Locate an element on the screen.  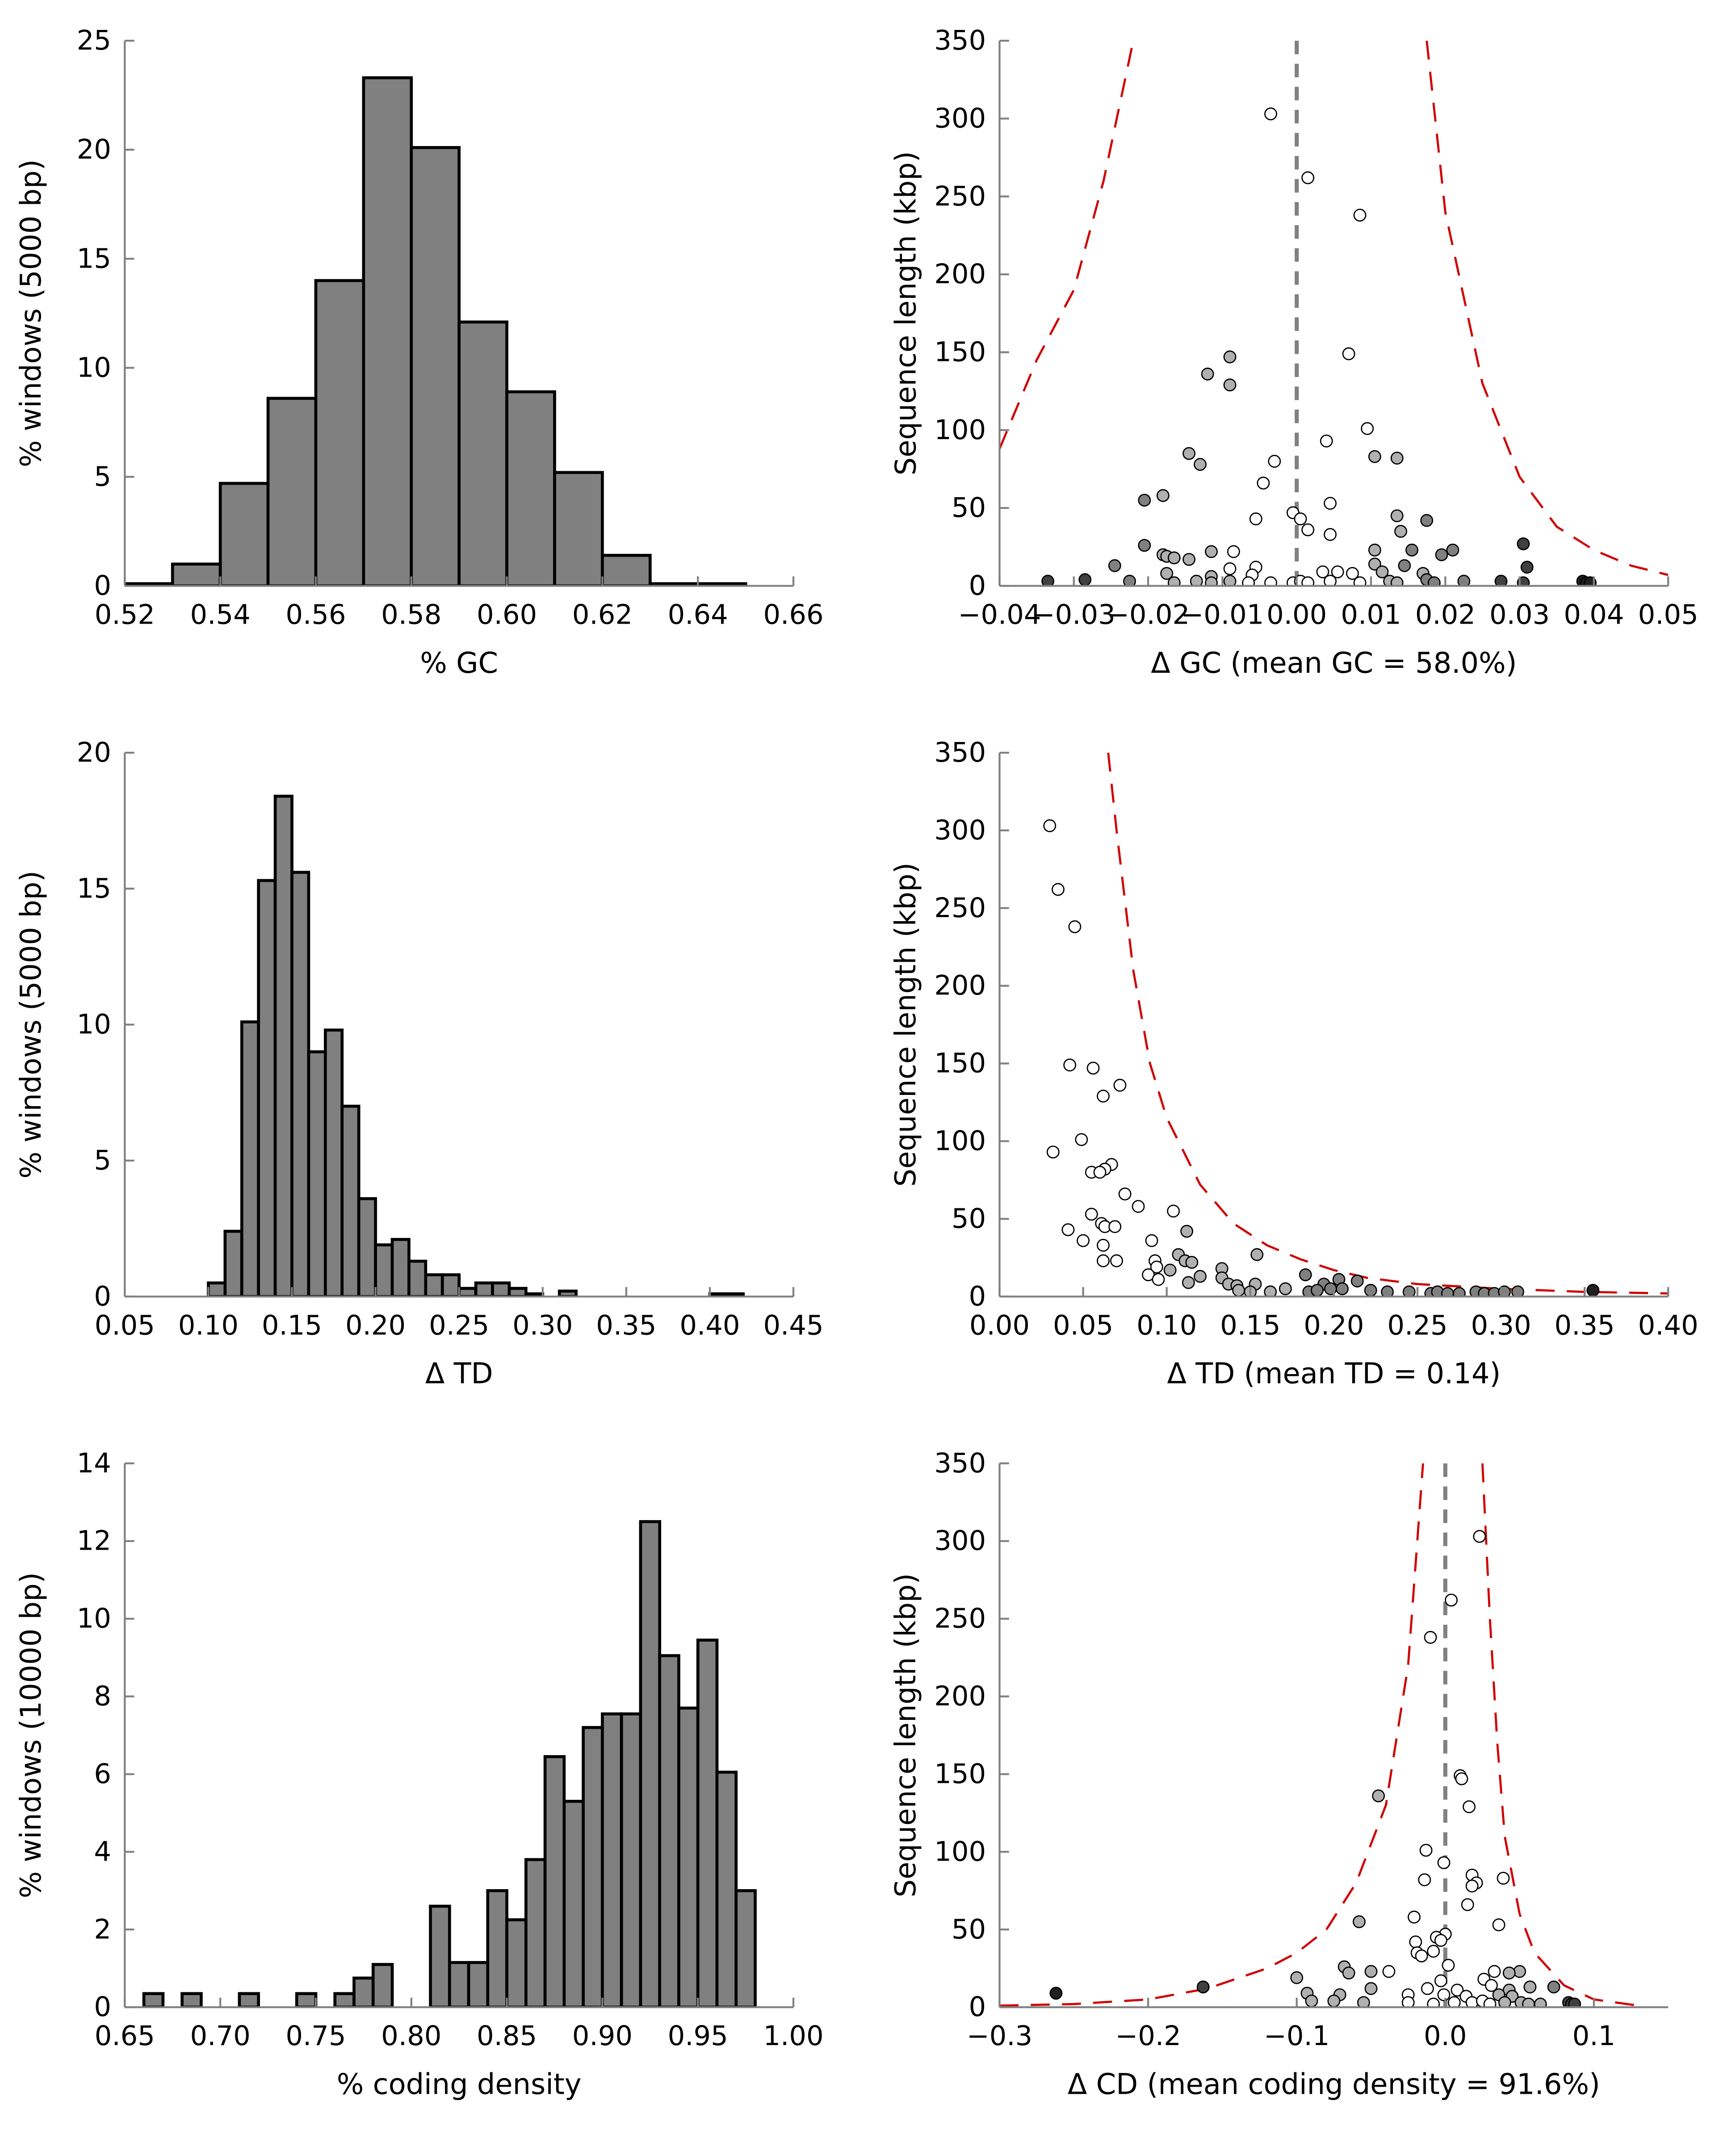
y-tick-label: 150 is located at coordinates (960, 352).